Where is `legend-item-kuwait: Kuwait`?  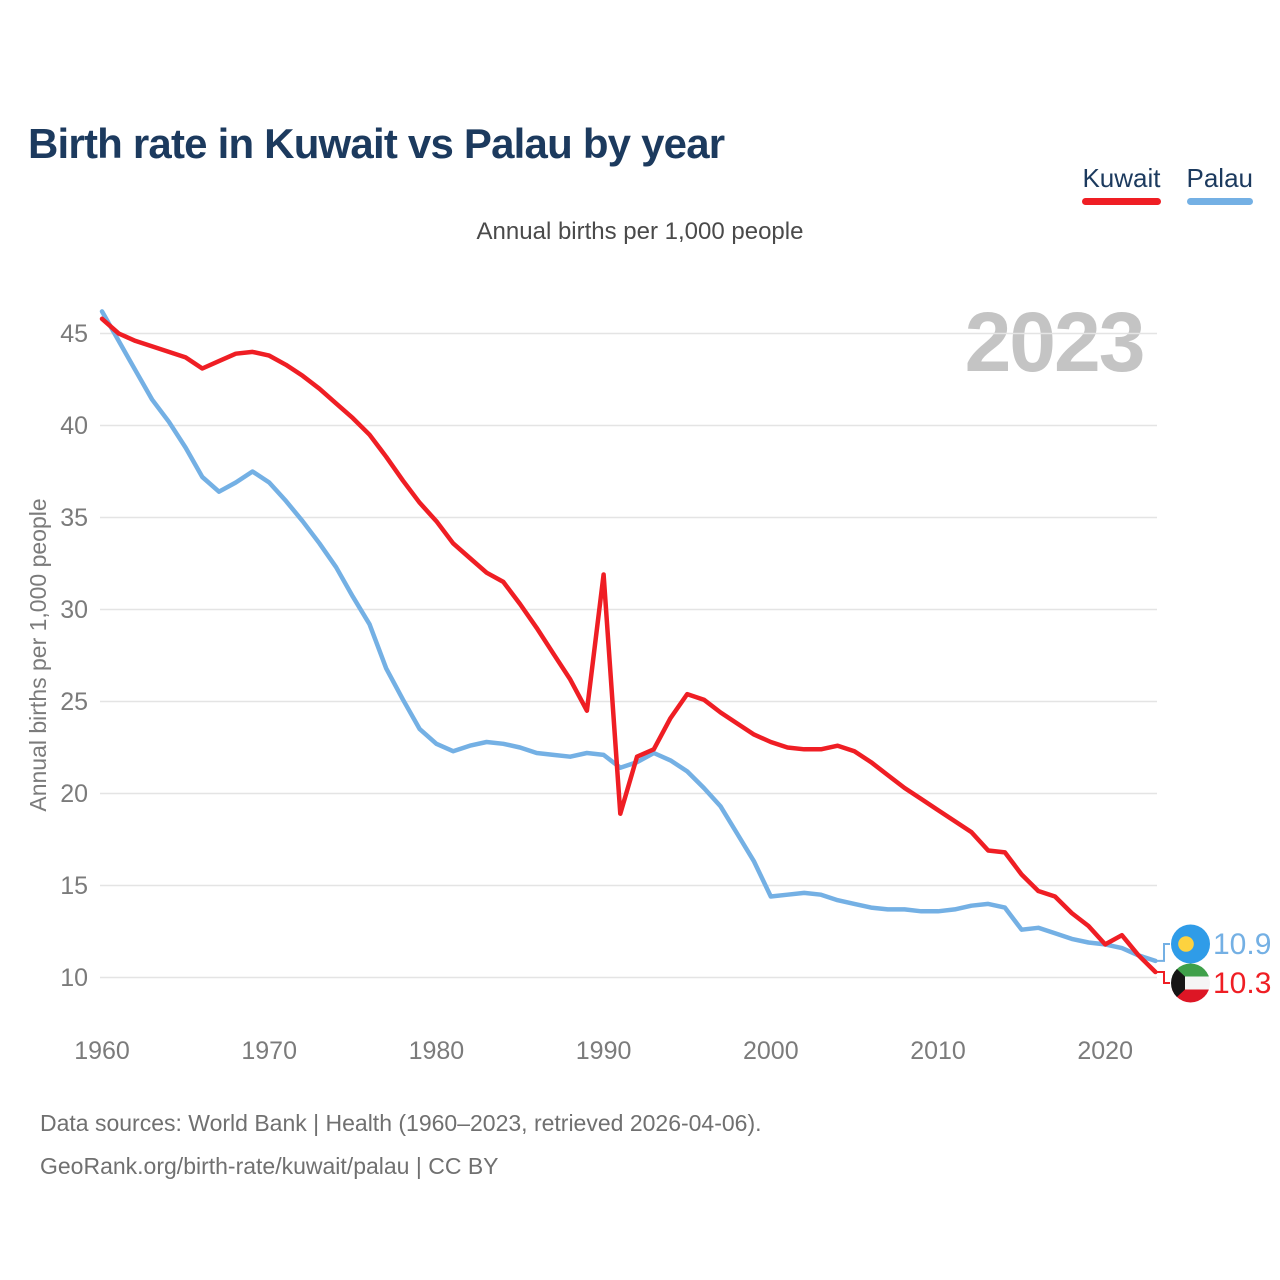 legend-item-kuwait: Kuwait is located at coordinates (1121, 184).